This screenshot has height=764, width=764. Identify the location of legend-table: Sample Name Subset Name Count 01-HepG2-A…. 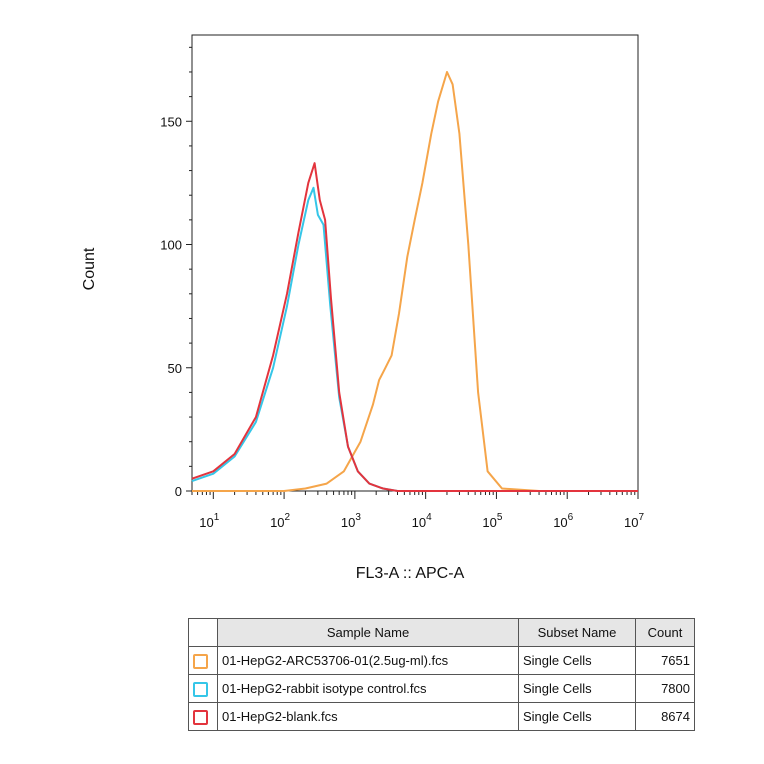
(441, 674).